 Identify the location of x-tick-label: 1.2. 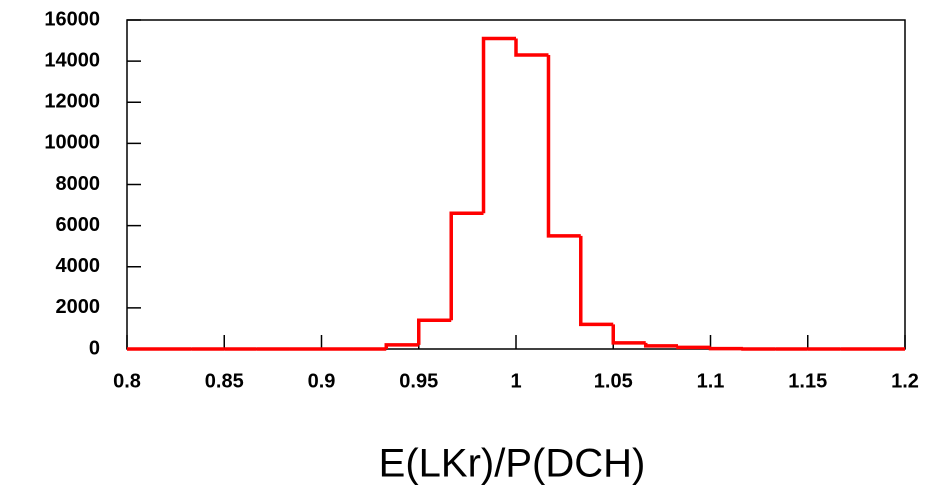
(905, 381).